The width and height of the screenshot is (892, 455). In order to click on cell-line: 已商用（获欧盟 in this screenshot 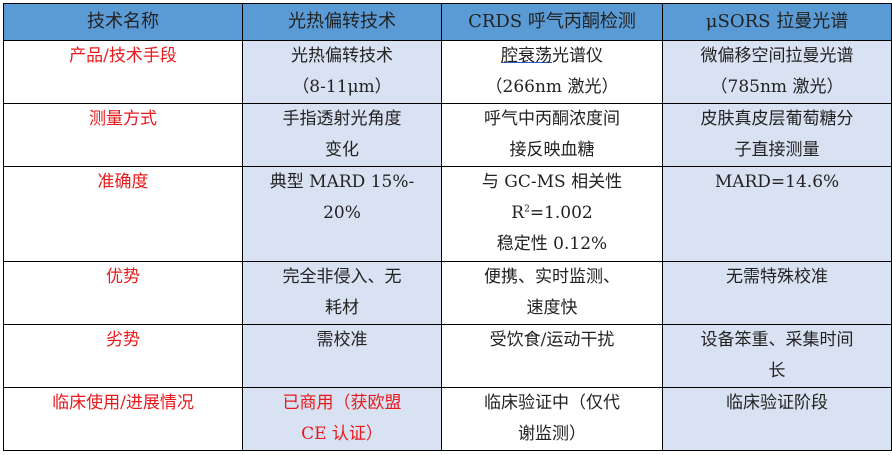, I will do `click(342, 403)`.